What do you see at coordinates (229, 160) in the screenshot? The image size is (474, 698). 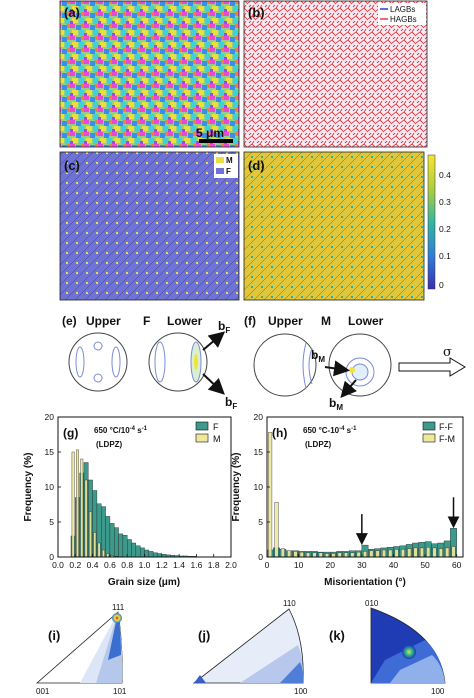 I see `m-label: M` at bounding box center [229, 160].